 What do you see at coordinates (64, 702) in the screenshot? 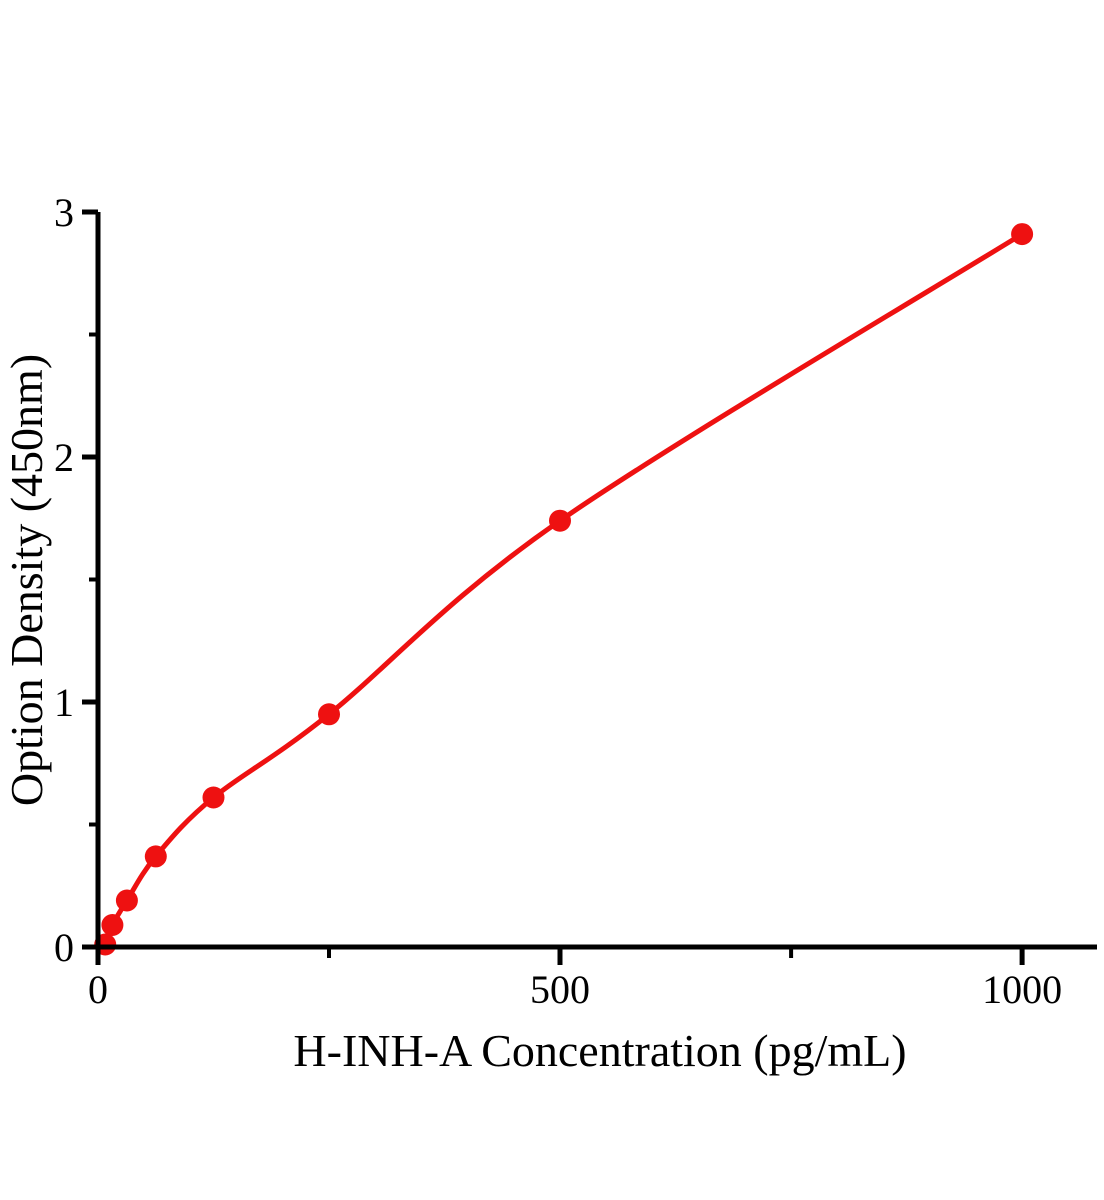
I see `y-tick-label: 1` at bounding box center [64, 702].